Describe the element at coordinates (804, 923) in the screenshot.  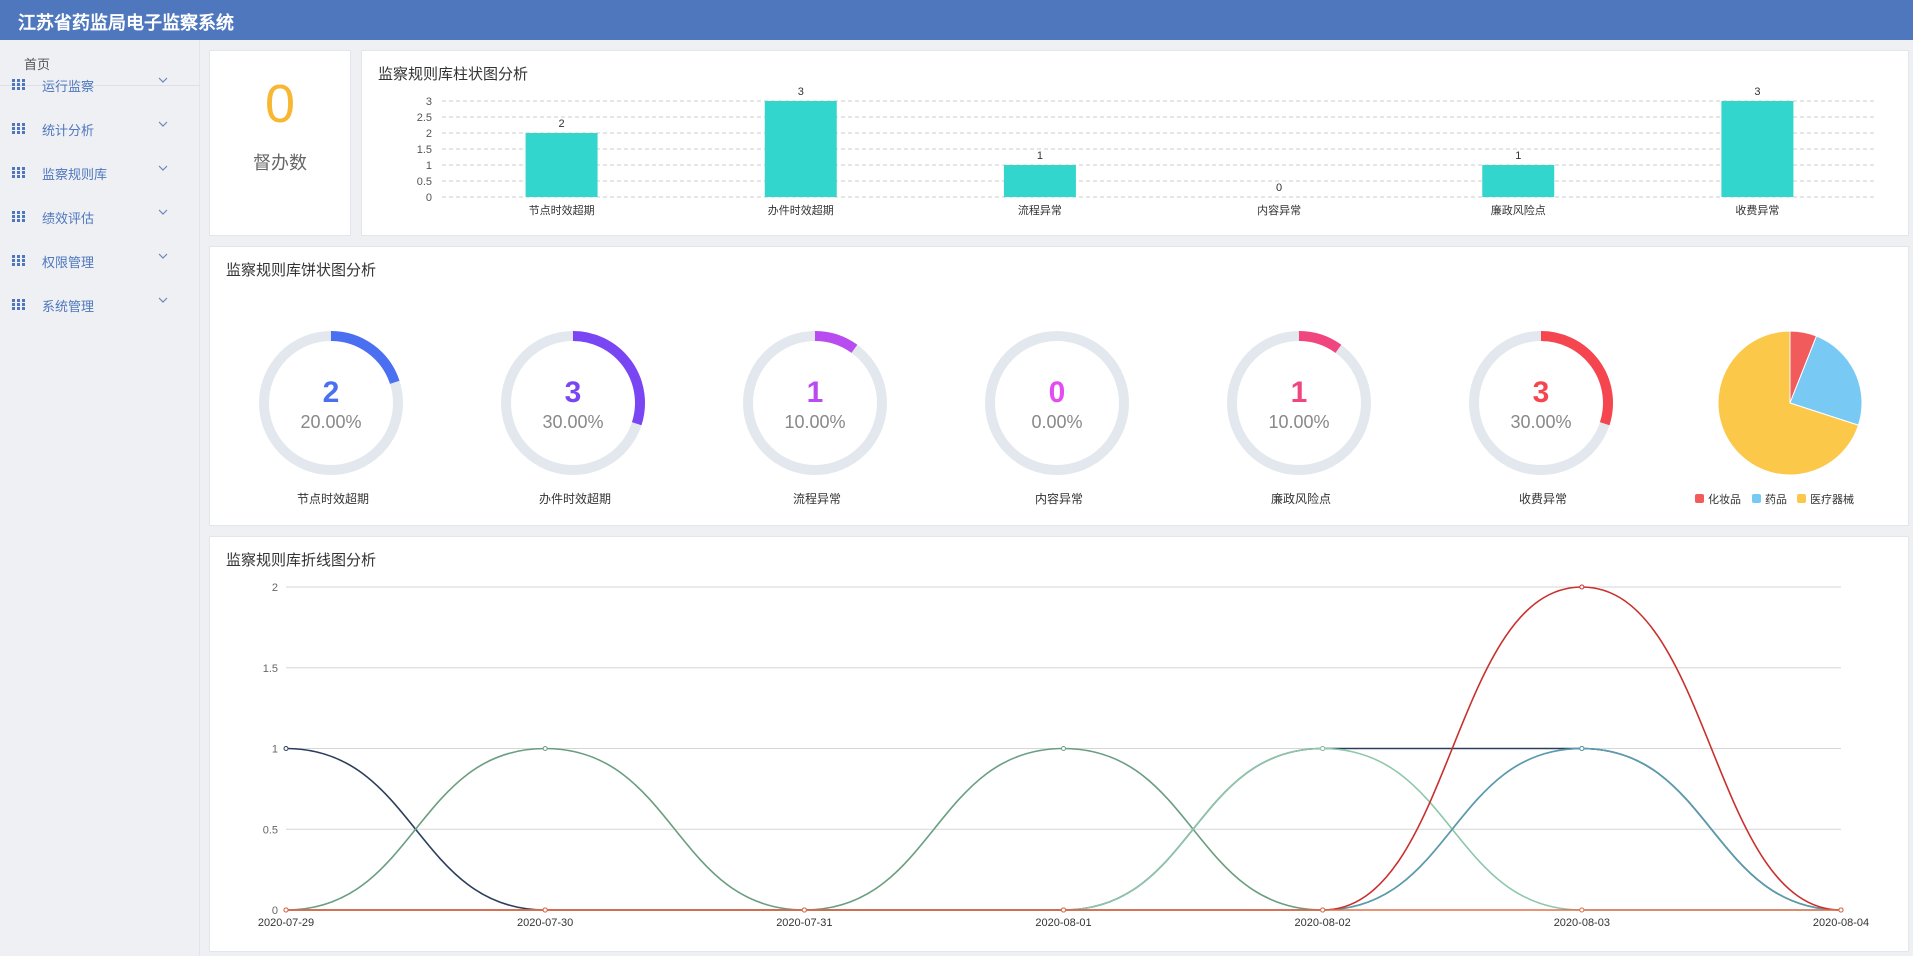
I see `line-x-tick: 2020-07-31` at that location.